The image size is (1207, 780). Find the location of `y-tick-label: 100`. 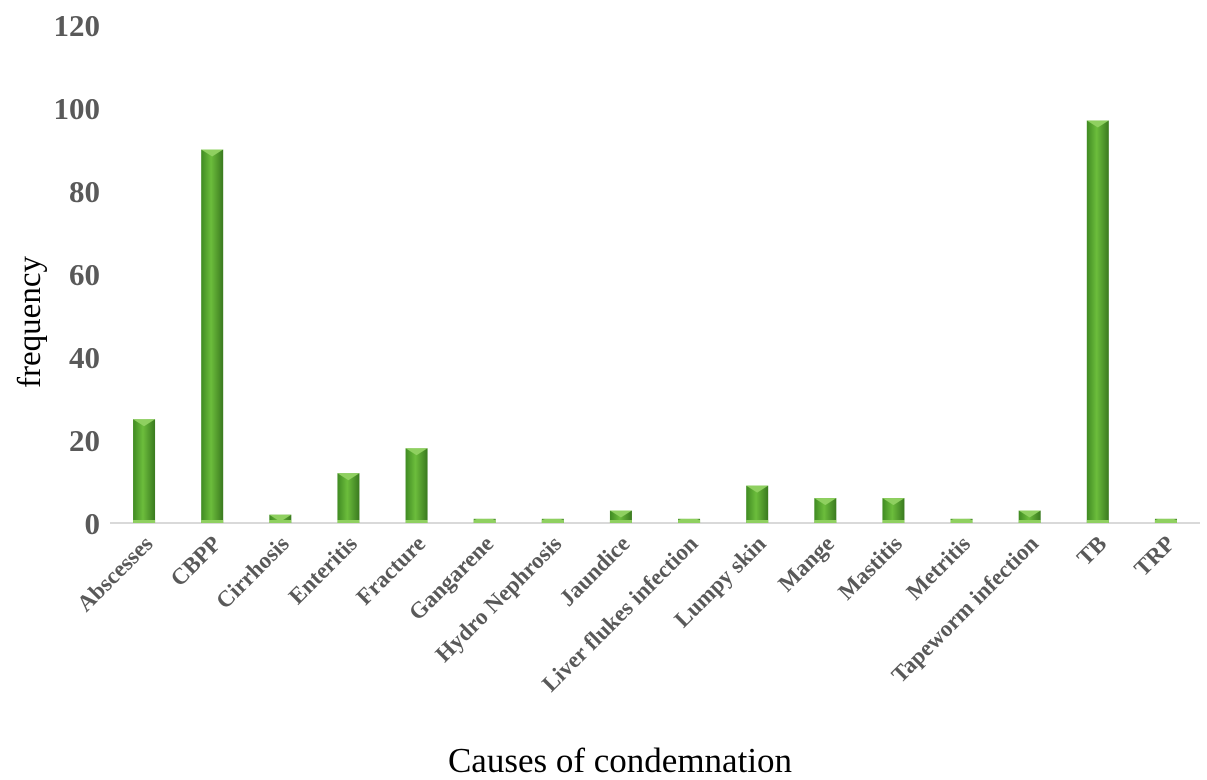

y-tick-label: 100 is located at coordinates (77, 108).